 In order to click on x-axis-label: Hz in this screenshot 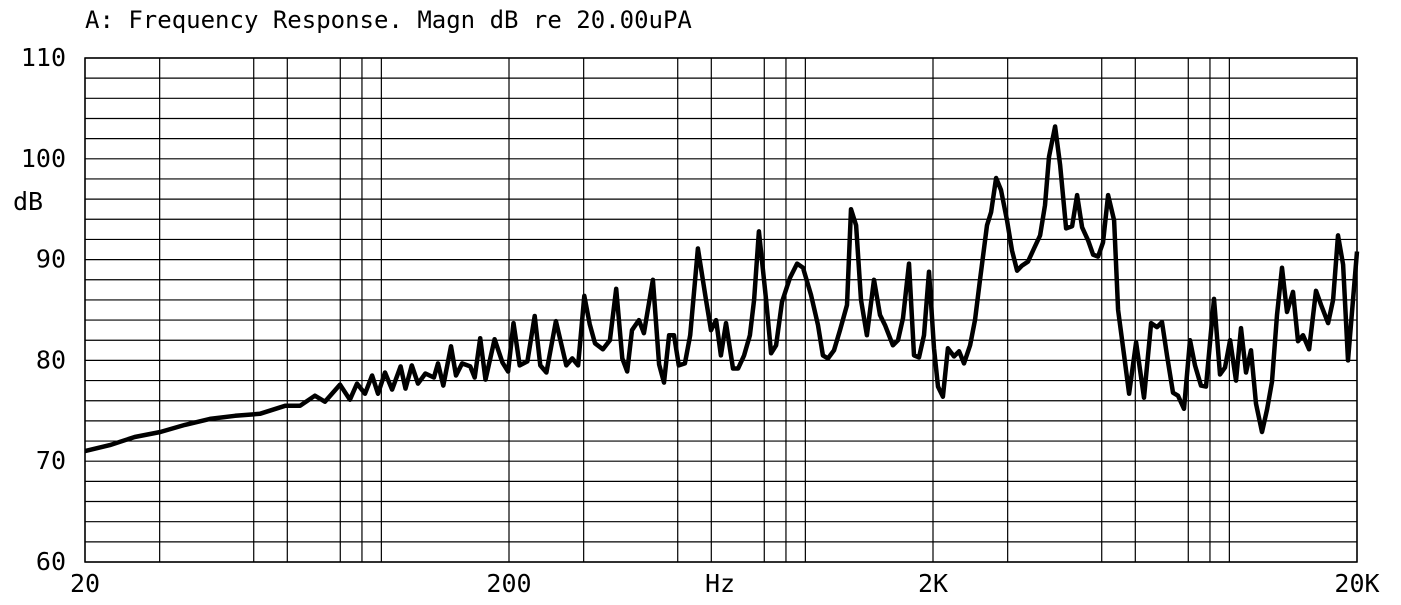, I will do `click(720, 583)`.